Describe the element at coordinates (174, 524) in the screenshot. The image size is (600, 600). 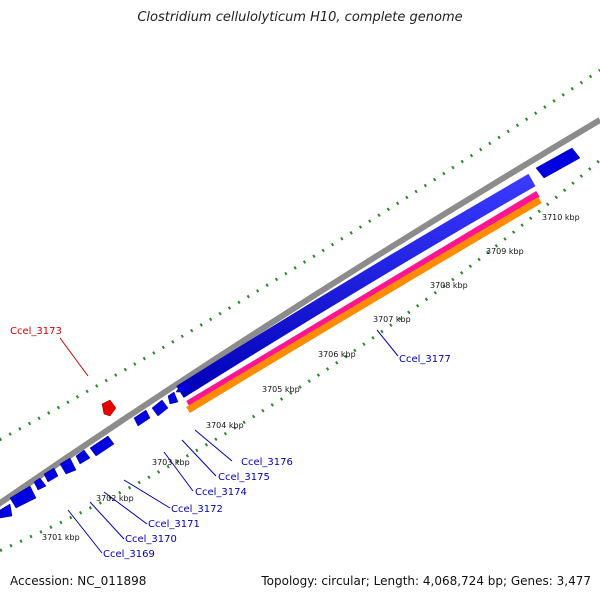
I see `gene-label-ccel-3171: Ccel_3171` at that location.